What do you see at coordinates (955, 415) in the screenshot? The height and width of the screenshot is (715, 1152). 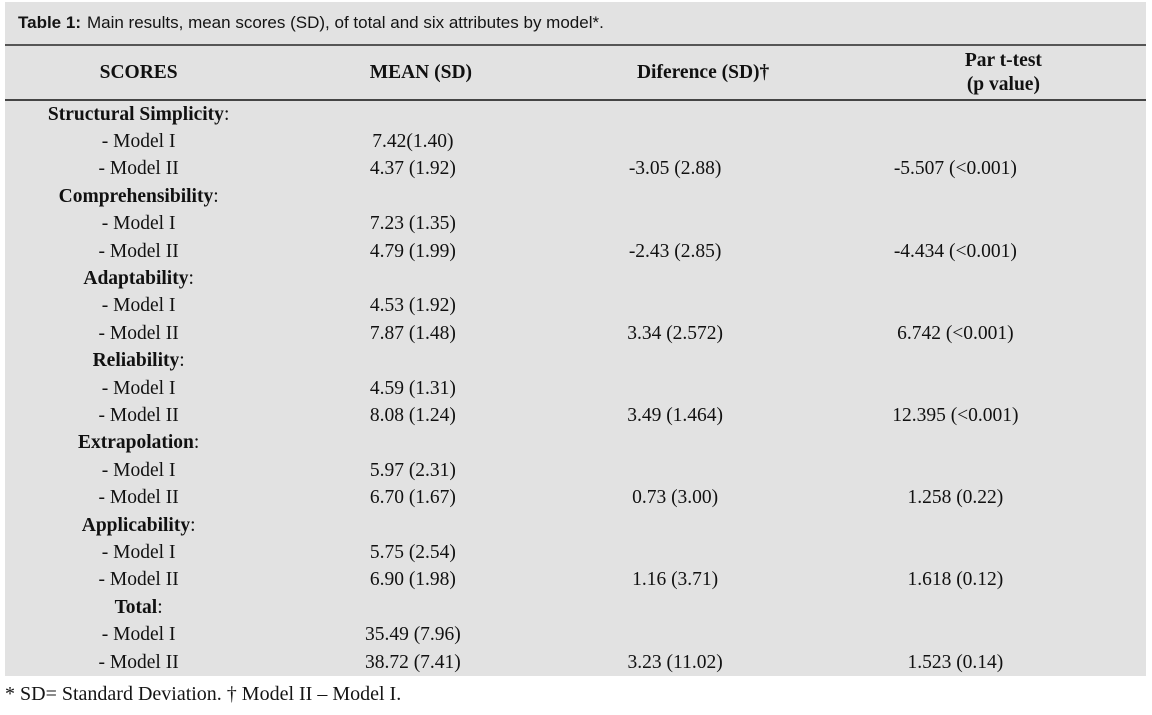 I see `ttest-cell: 12.395 (<0.001)` at bounding box center [955, 415].